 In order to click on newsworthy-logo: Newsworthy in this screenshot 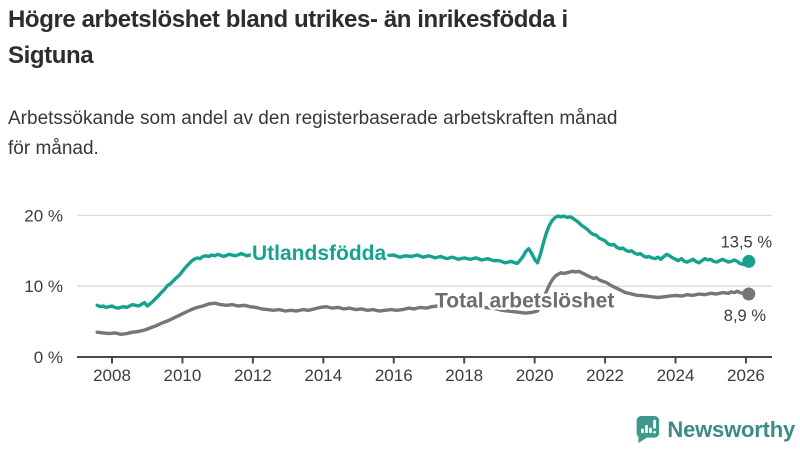, I will do `click(714, 429)`.